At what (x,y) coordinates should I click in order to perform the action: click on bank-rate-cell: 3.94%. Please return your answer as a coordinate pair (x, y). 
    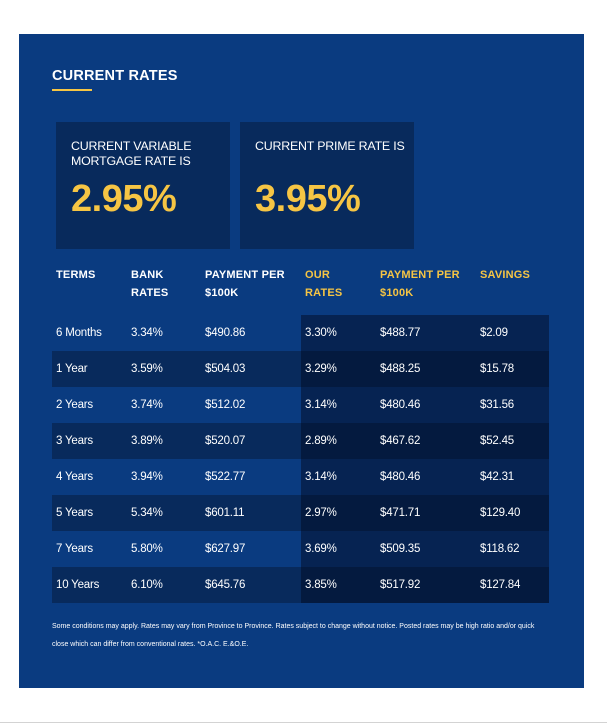
    Looking at the image, I should click on (147, 477).